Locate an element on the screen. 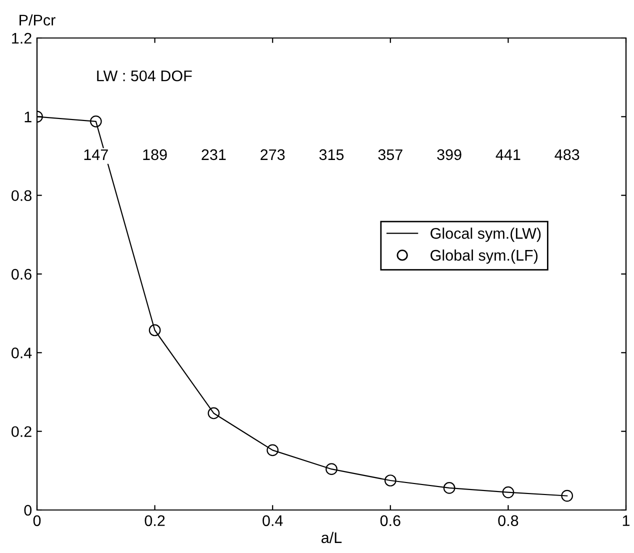 Image resolution: width=634 pixels, height=553 pixels. legend-label: Glocal sym.(LW) is located at coordinates (485, 235).